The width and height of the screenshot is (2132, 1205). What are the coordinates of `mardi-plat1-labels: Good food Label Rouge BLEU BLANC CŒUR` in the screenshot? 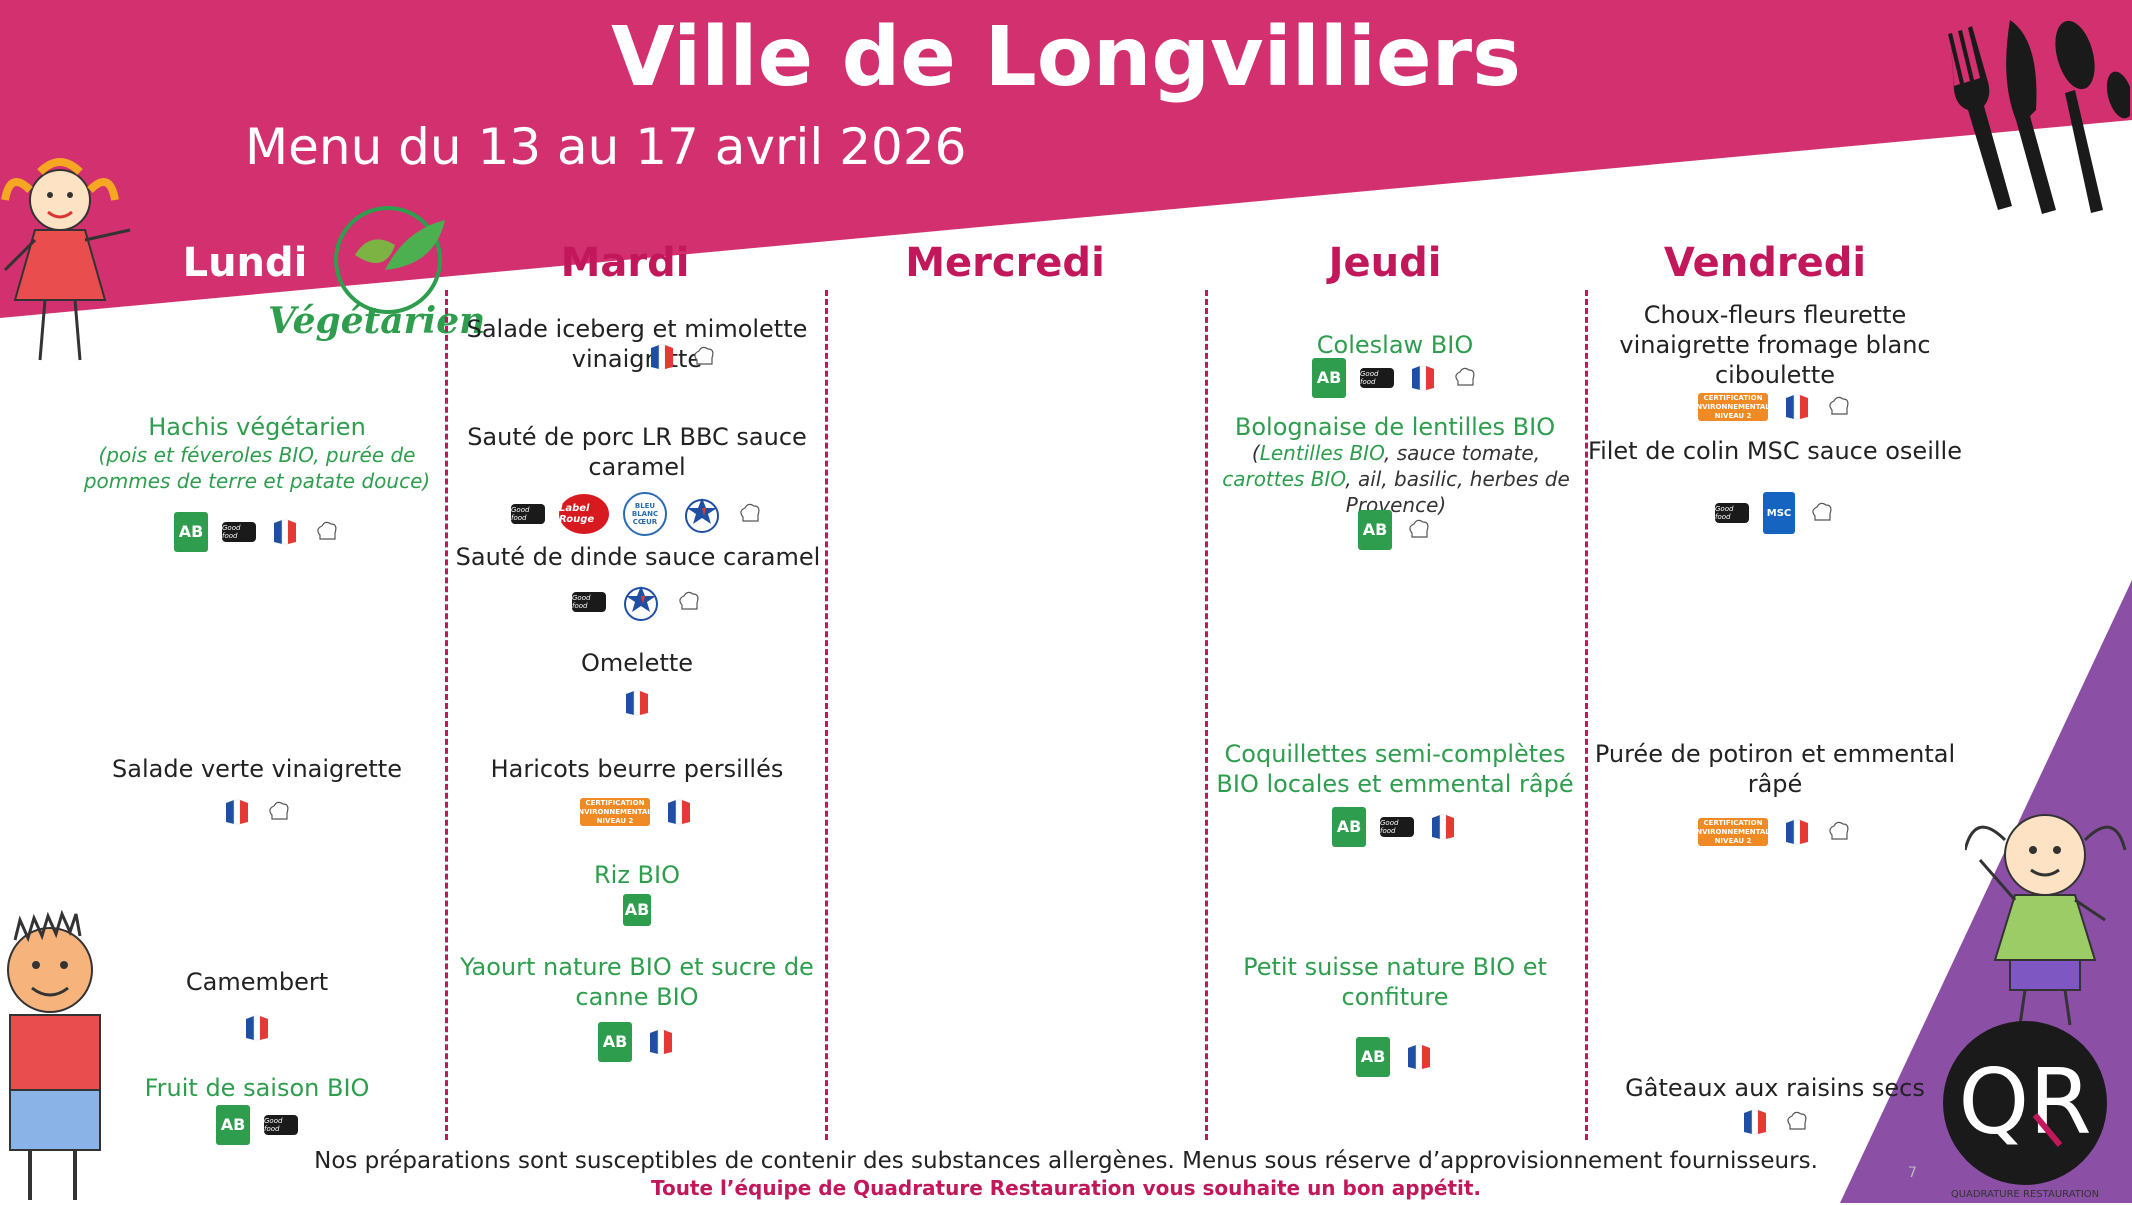 It's located at (637, 514).